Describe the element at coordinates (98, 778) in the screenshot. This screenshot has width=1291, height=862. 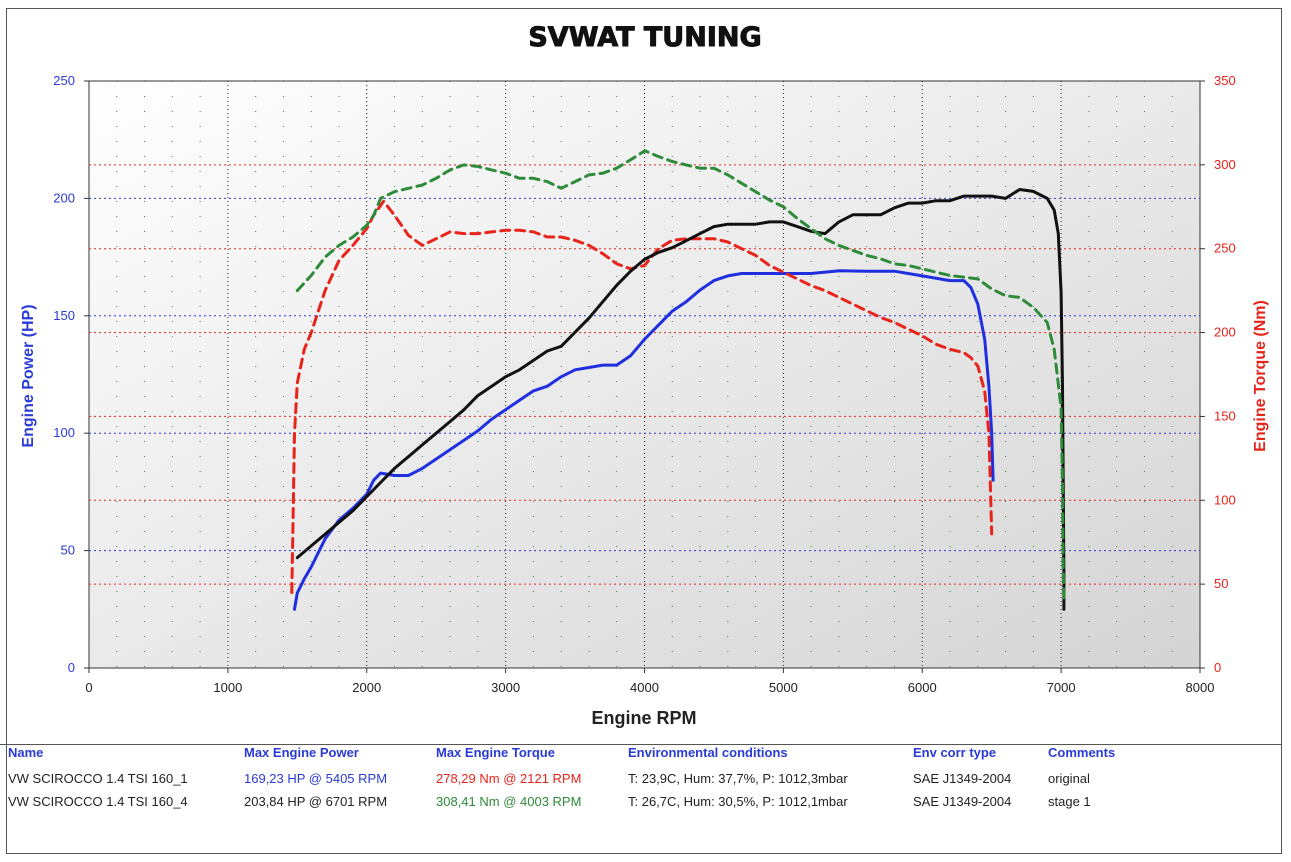
I see `row-name: VW SCIROCCO 1.4 TSI 160_1` at that location.